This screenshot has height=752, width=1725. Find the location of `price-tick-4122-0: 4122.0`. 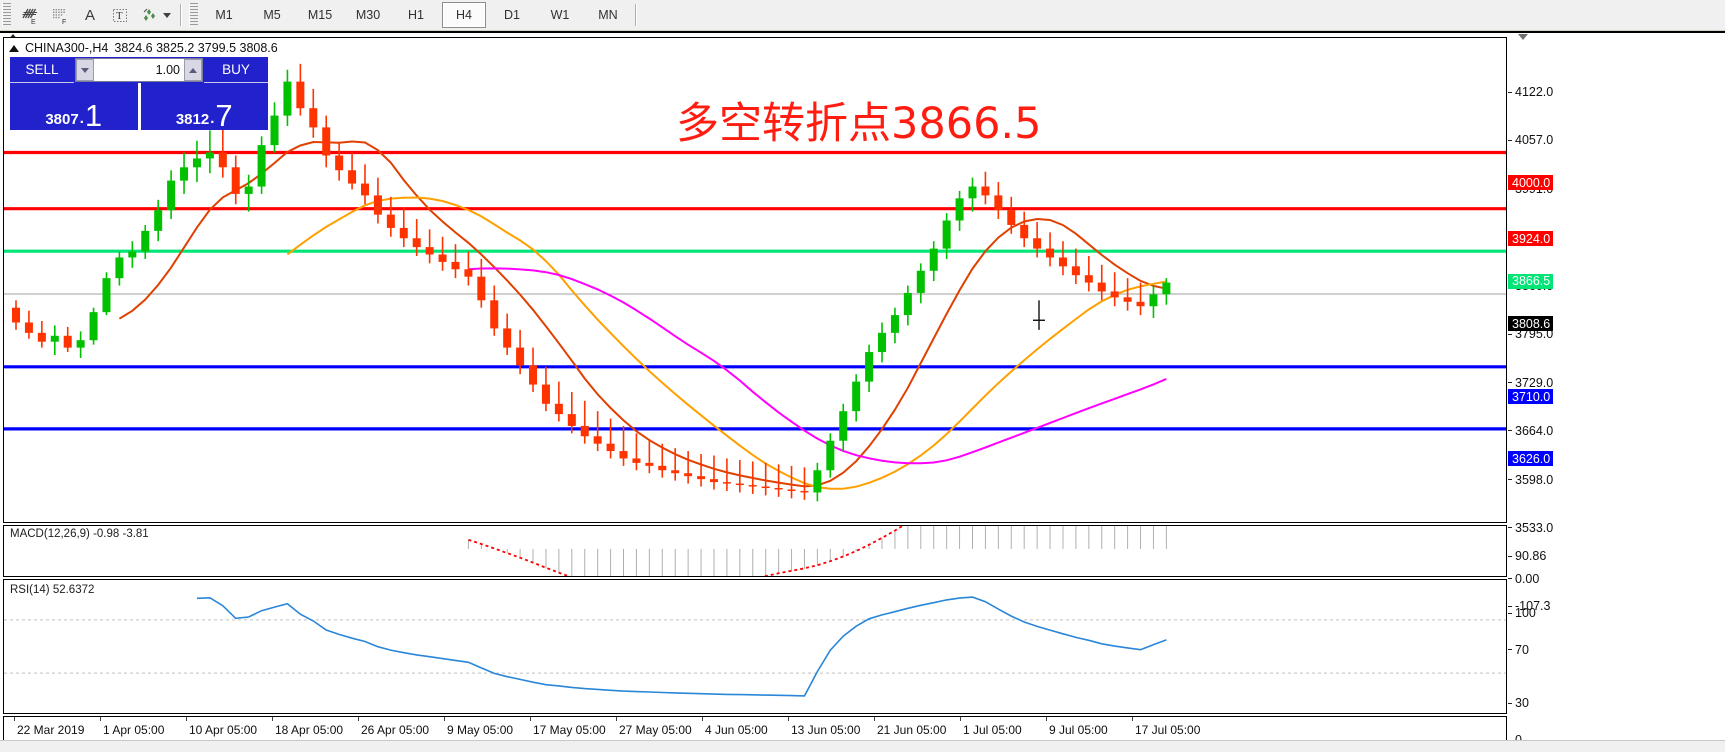

price-tick-4122-0: 4122.0 is located at coordinates (1530, 92).